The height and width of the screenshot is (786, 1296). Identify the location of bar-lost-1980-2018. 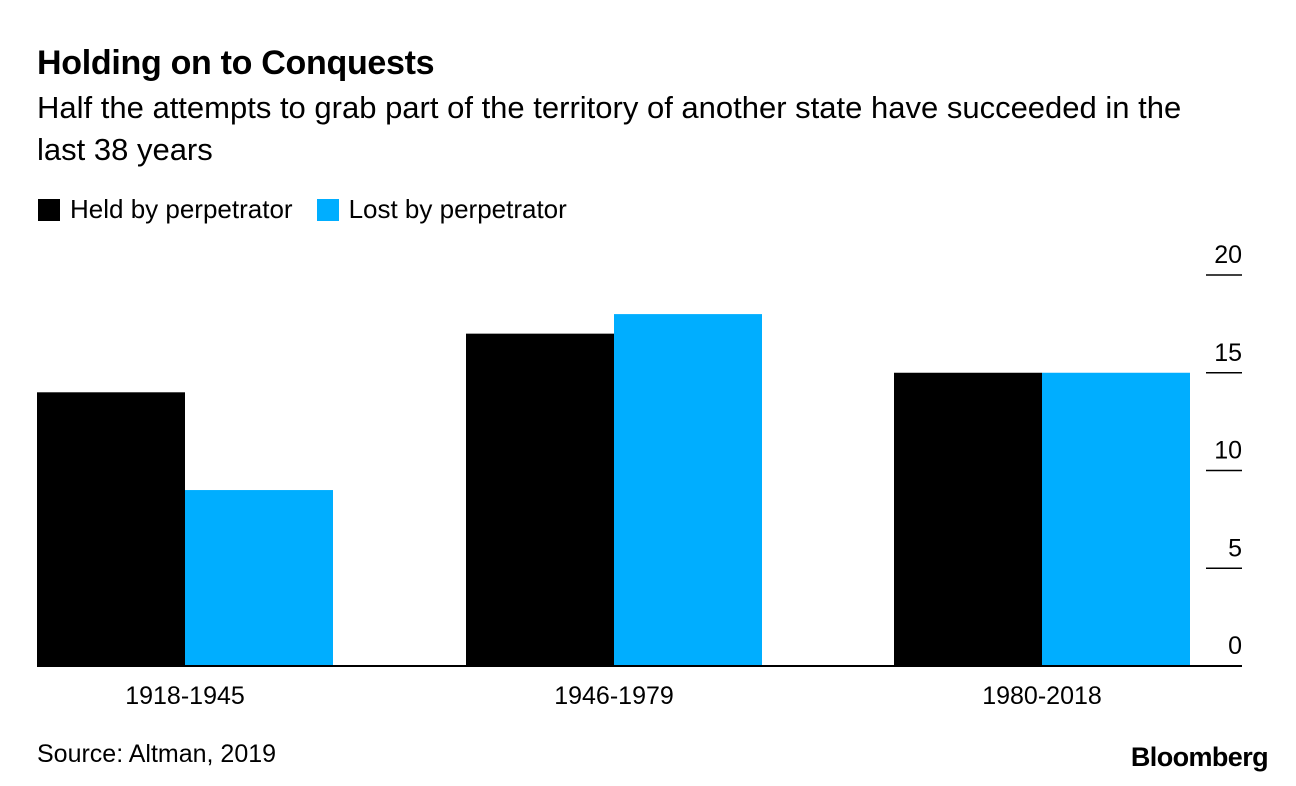
(1116, 519).